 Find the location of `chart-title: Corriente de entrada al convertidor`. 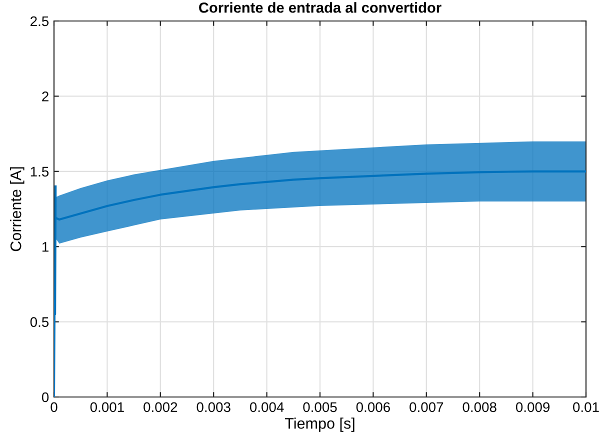

chart-title: Corriente de entrada al convertidor is located at coordinates (320, 7).